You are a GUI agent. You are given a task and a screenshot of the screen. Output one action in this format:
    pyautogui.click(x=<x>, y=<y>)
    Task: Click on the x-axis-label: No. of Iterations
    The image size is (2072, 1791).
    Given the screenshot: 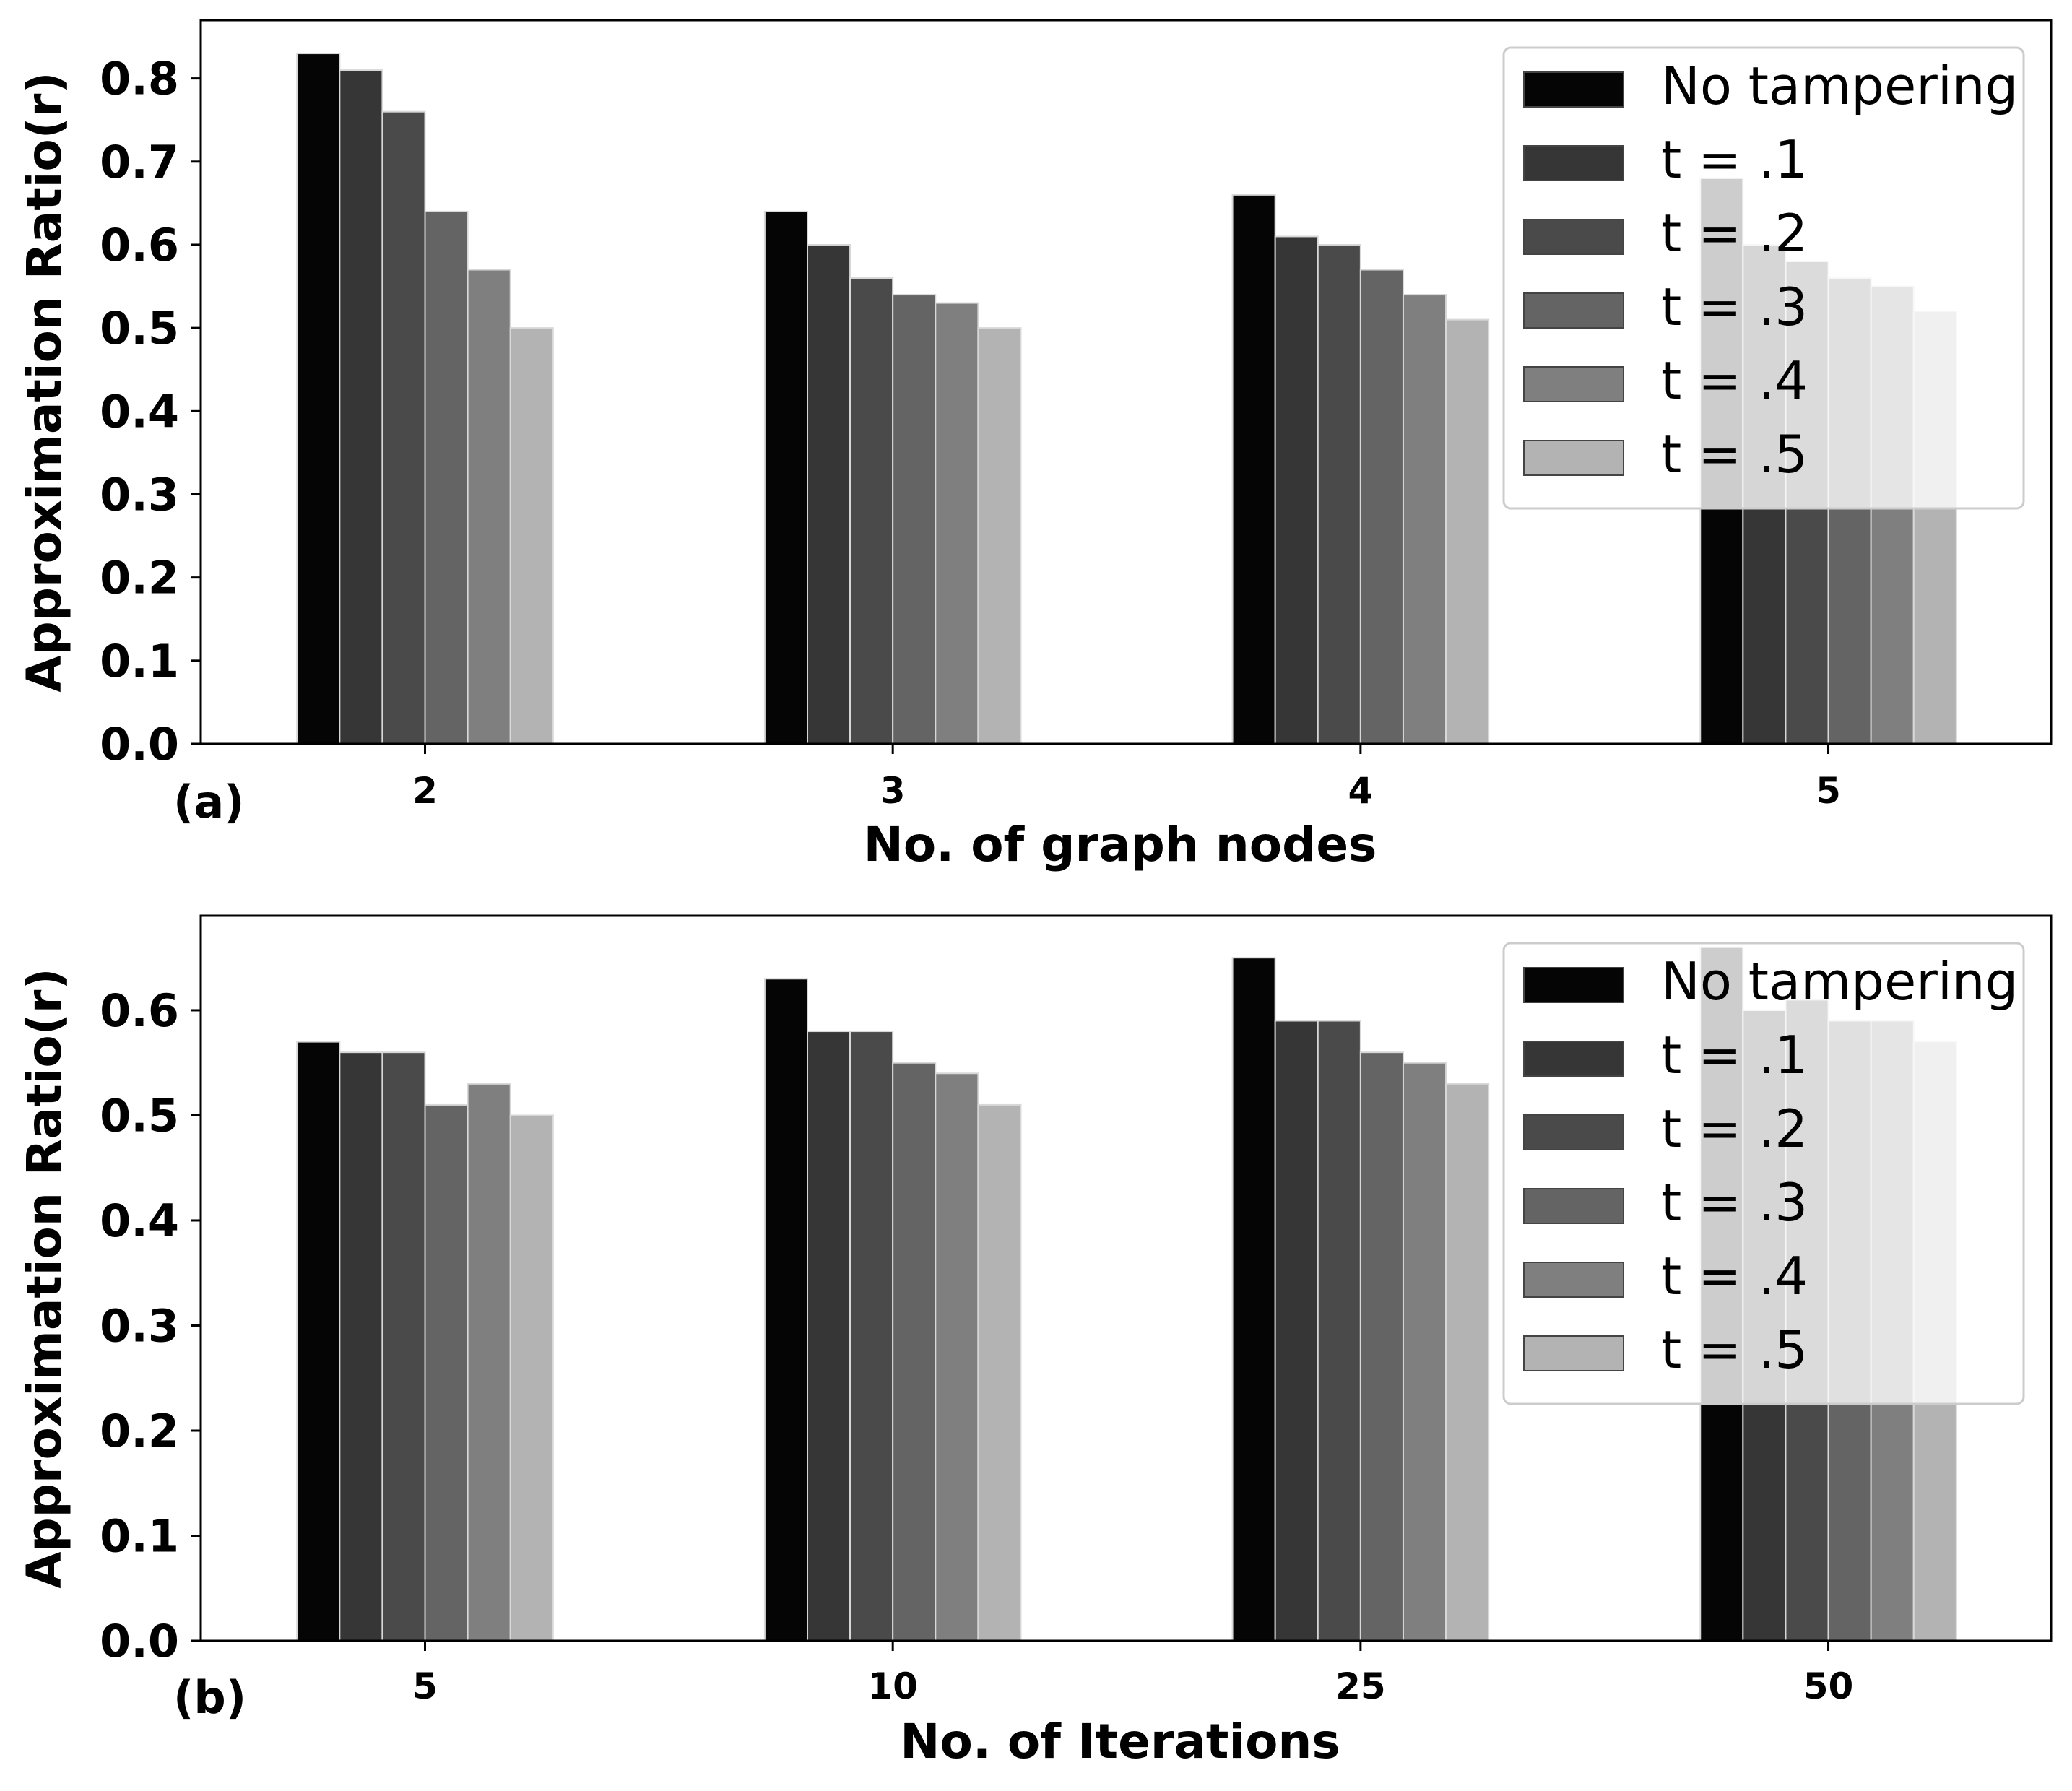 What is the action you would take?
    pyautogui.click(x=1120, y=1741)
    